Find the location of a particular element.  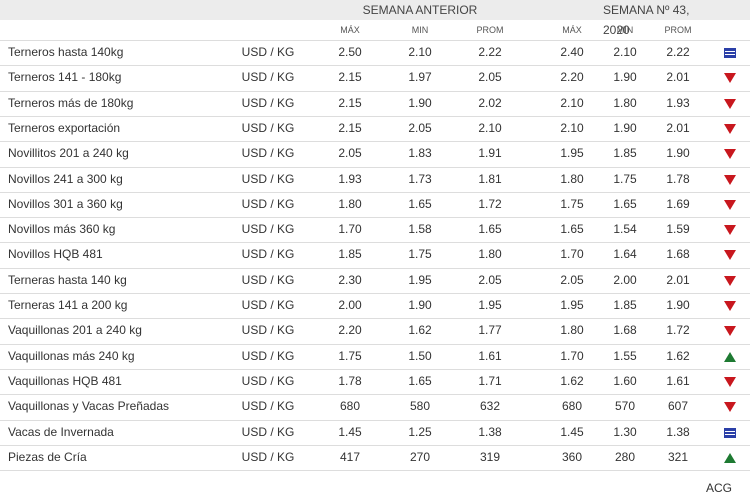

price: 1.38 is located at coordinates (678, 431).